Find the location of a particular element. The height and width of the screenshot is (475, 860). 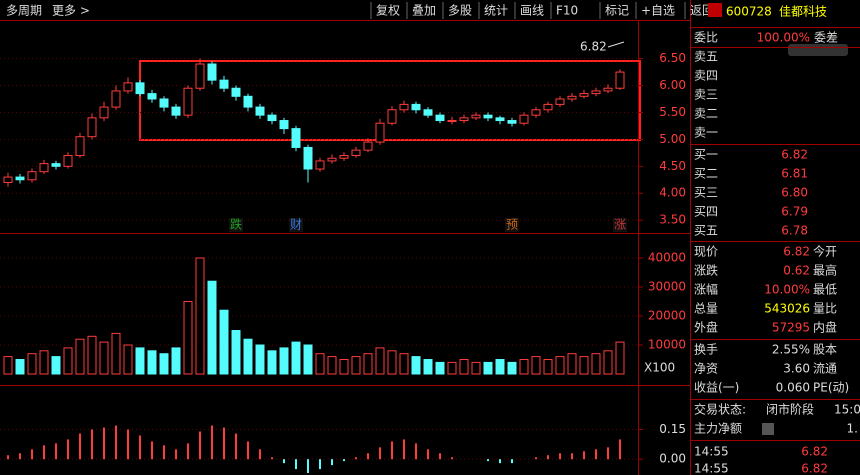

ask-label: 卖二 is located at coordinates (706, 114).